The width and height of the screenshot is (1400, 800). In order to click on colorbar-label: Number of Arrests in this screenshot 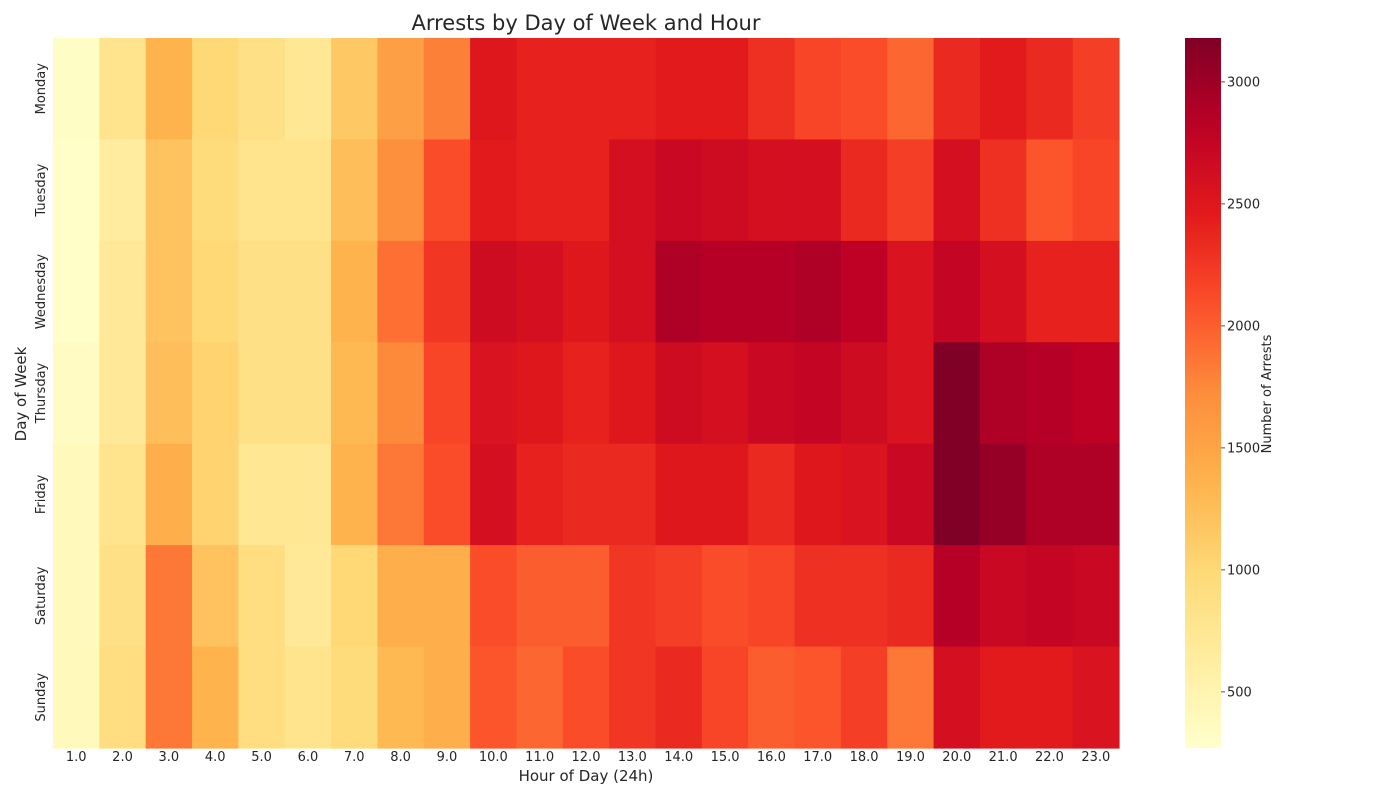, I will do `click(1267, 393)`.